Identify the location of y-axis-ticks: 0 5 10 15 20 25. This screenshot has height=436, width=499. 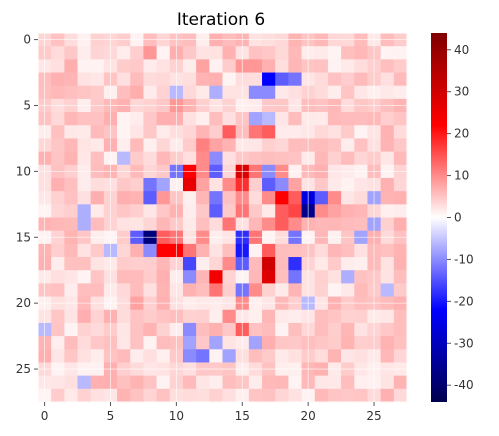
(27, 204).